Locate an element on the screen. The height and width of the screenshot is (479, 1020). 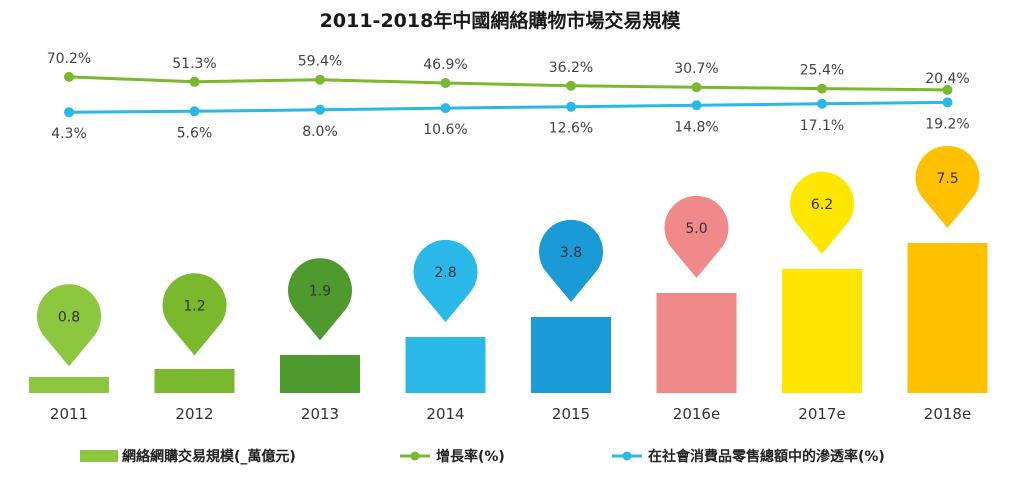
bar-data-label: 2.8 is located at coordinates (445, 273).